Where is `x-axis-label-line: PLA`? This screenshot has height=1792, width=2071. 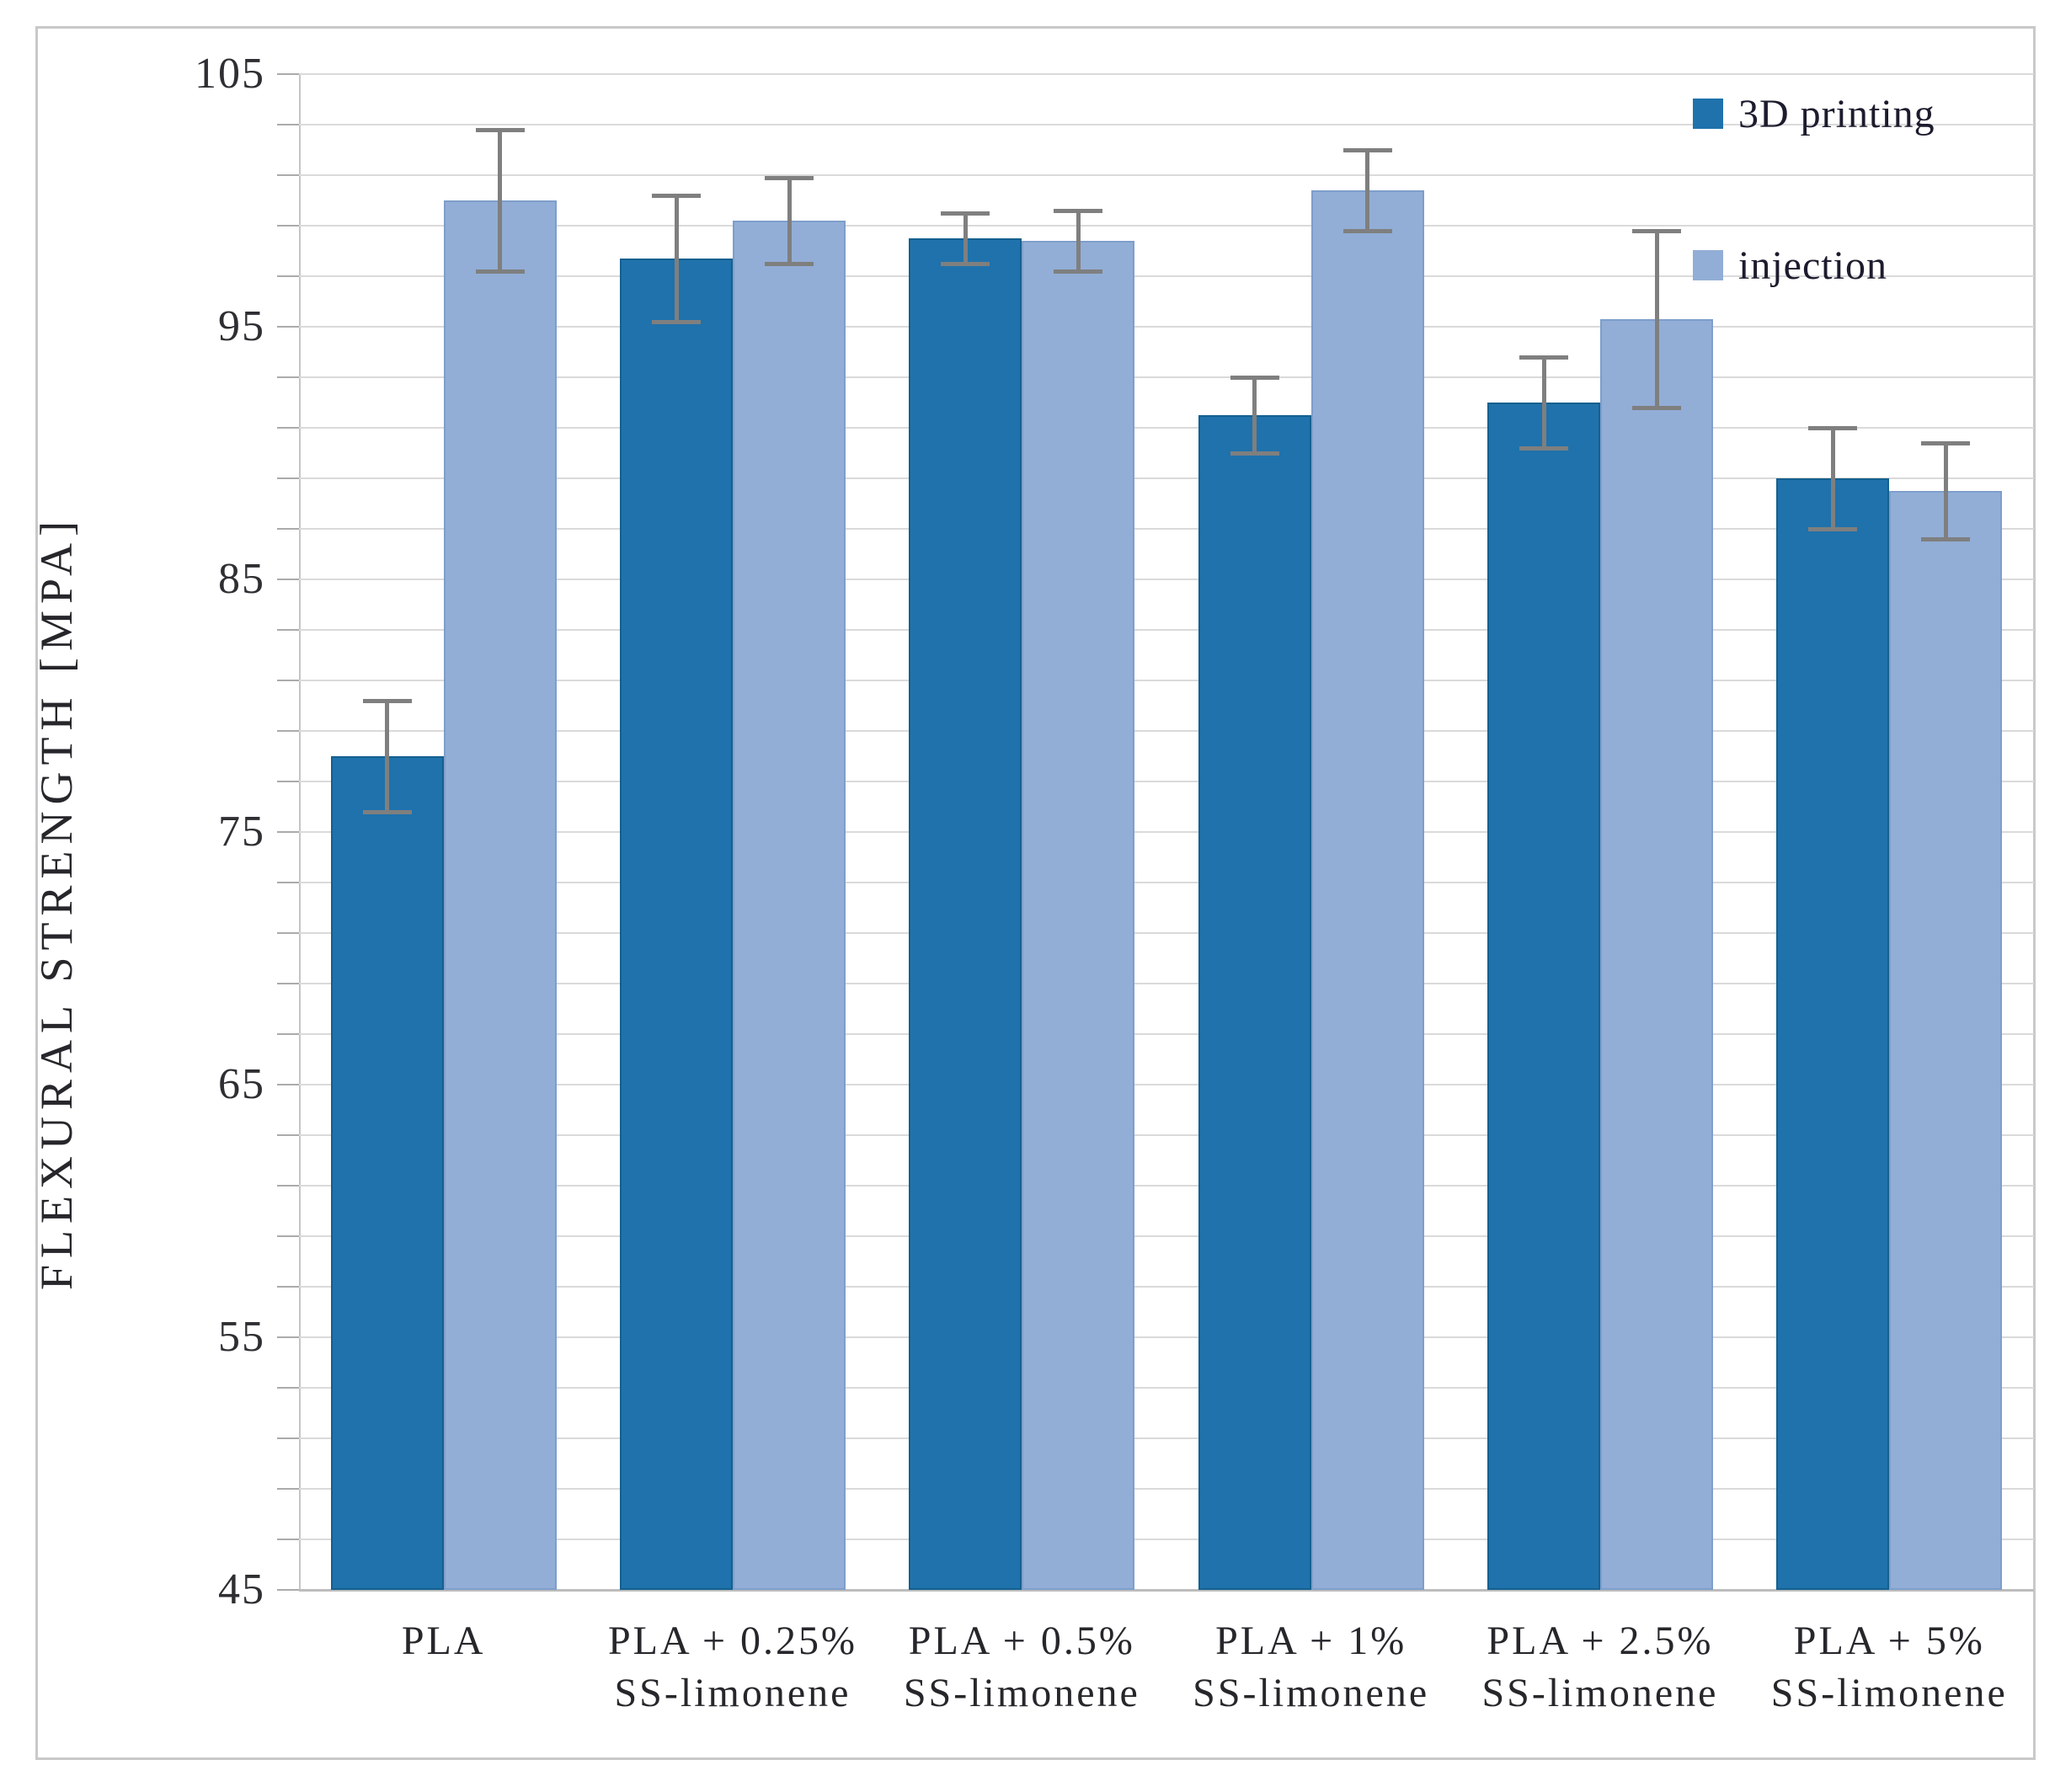
x-axis-label-line: PLA is located at coordinates (443, 1641).